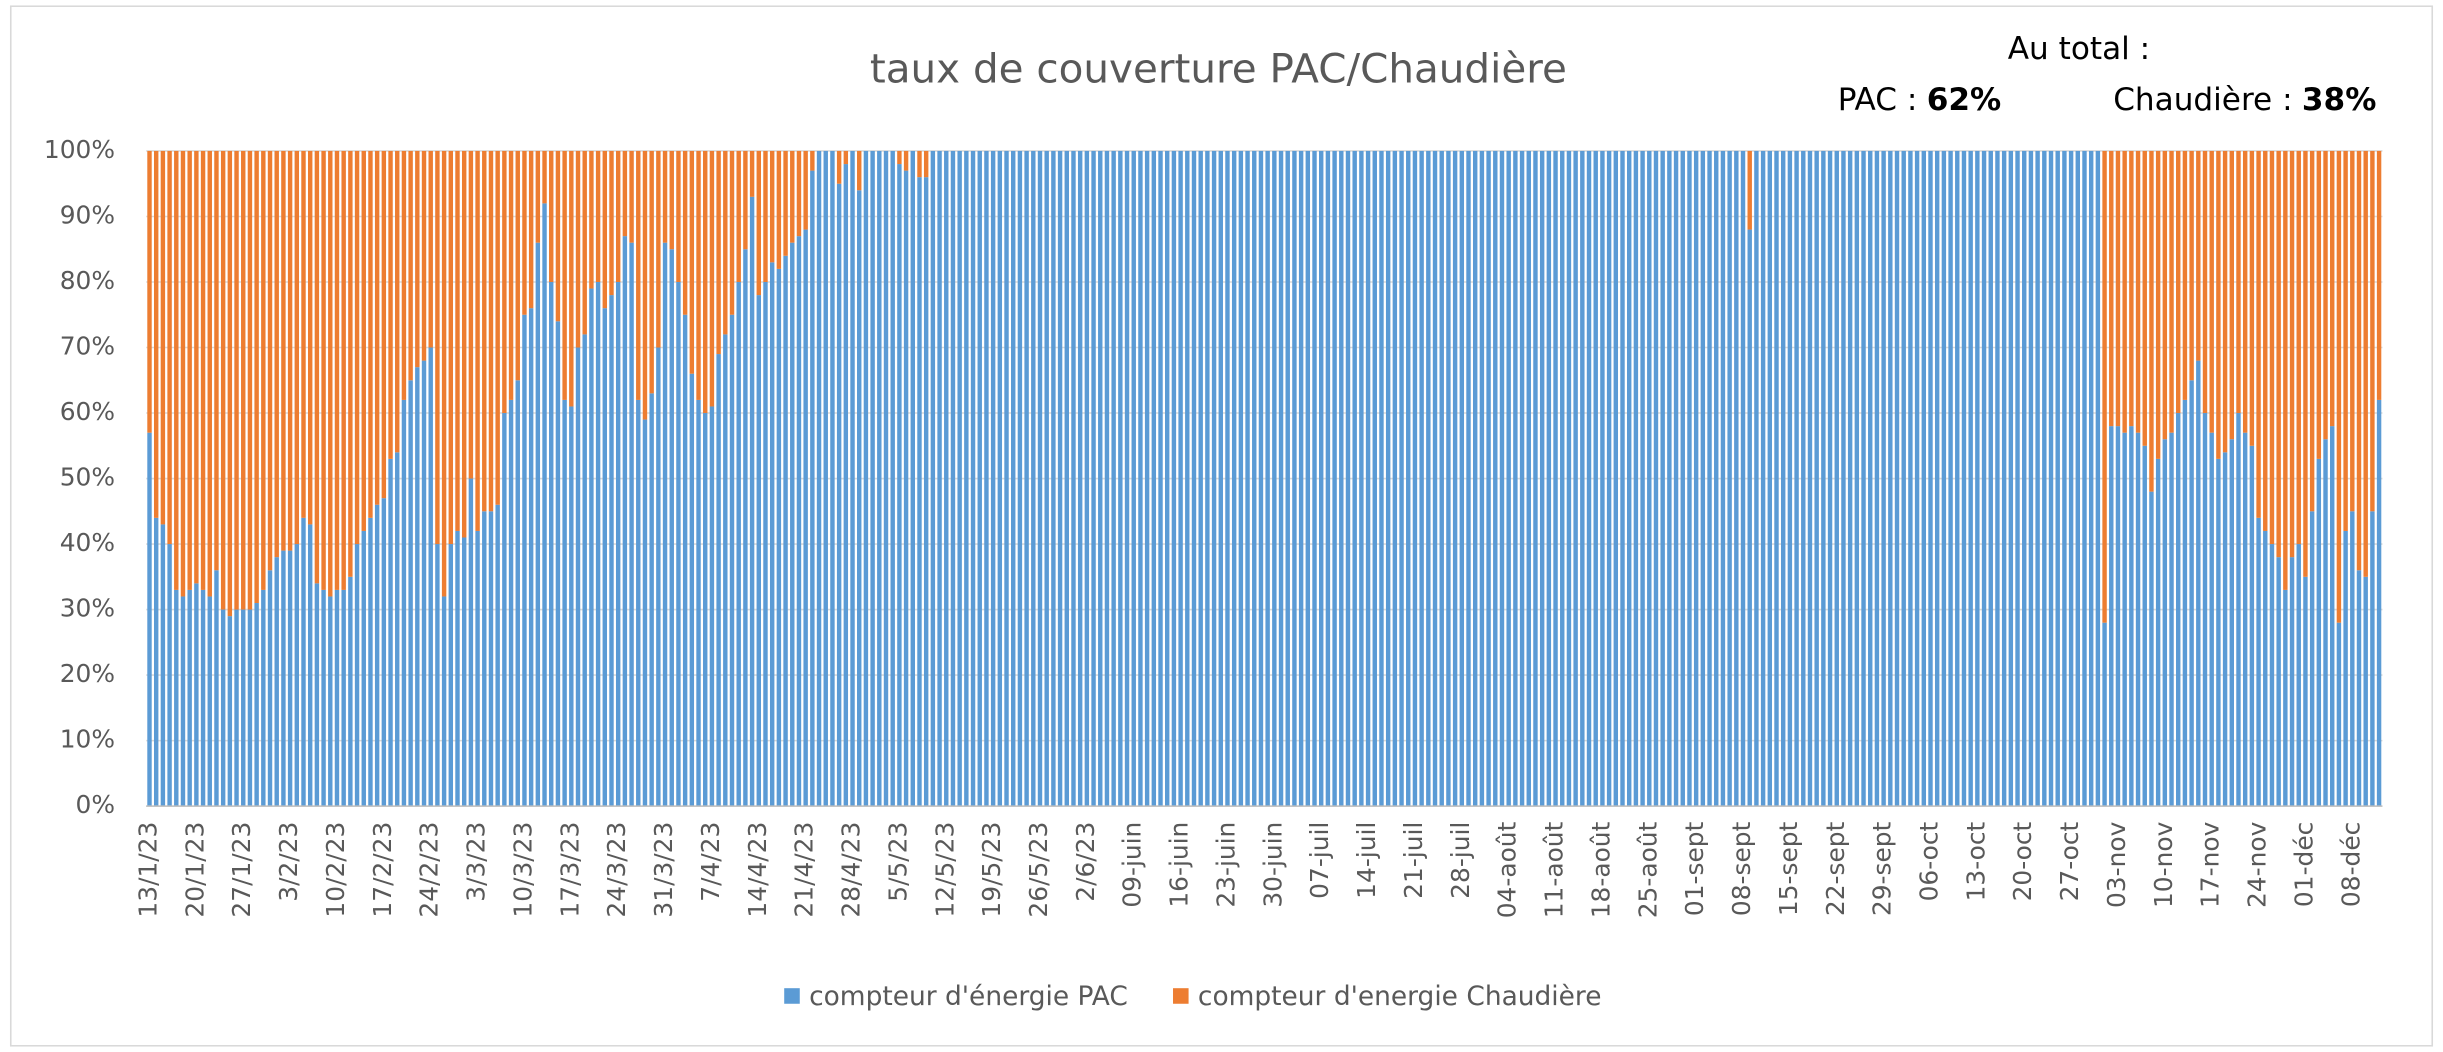 The width and height of the screenshot is (2443, 1052). What do you see at coordinates (1928, 861) in the screenshot?
I see `x-tick-label: 06-oct` at bounding box center [1928, 861].